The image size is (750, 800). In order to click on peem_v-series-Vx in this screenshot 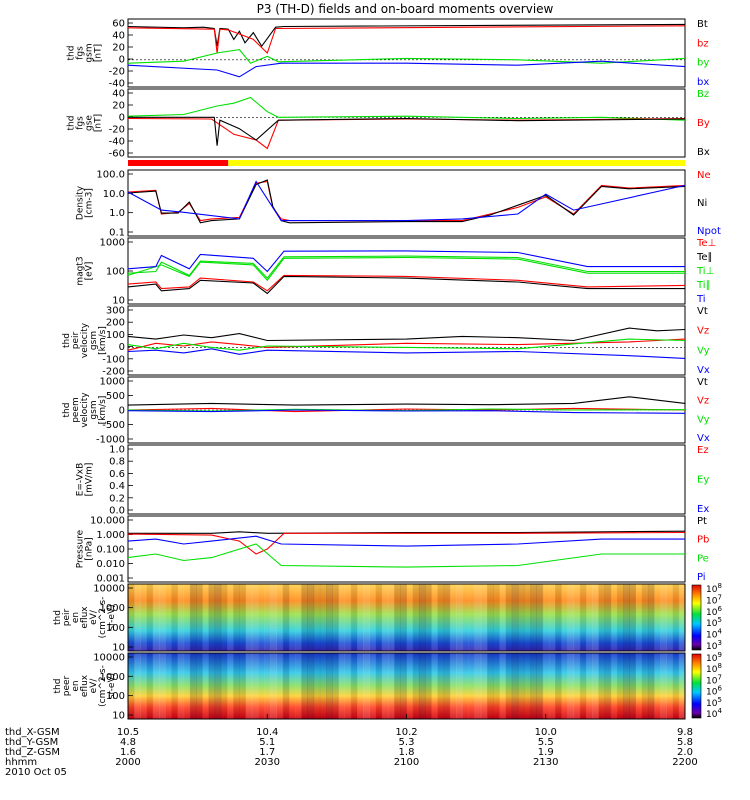, I will do `click(406, 411)`.